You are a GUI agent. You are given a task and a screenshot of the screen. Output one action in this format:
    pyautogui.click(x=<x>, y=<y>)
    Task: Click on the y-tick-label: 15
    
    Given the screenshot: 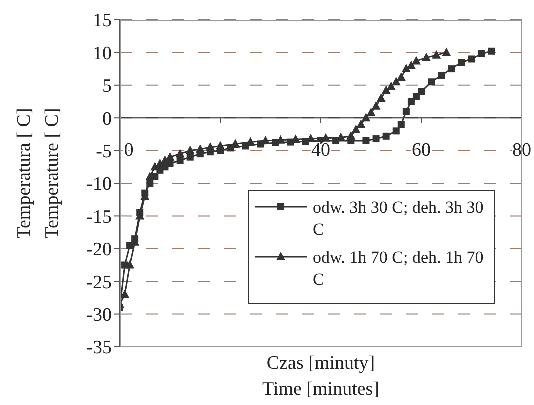 What is the action you would take?
    pyautogui.click(x=102, y=21)
    